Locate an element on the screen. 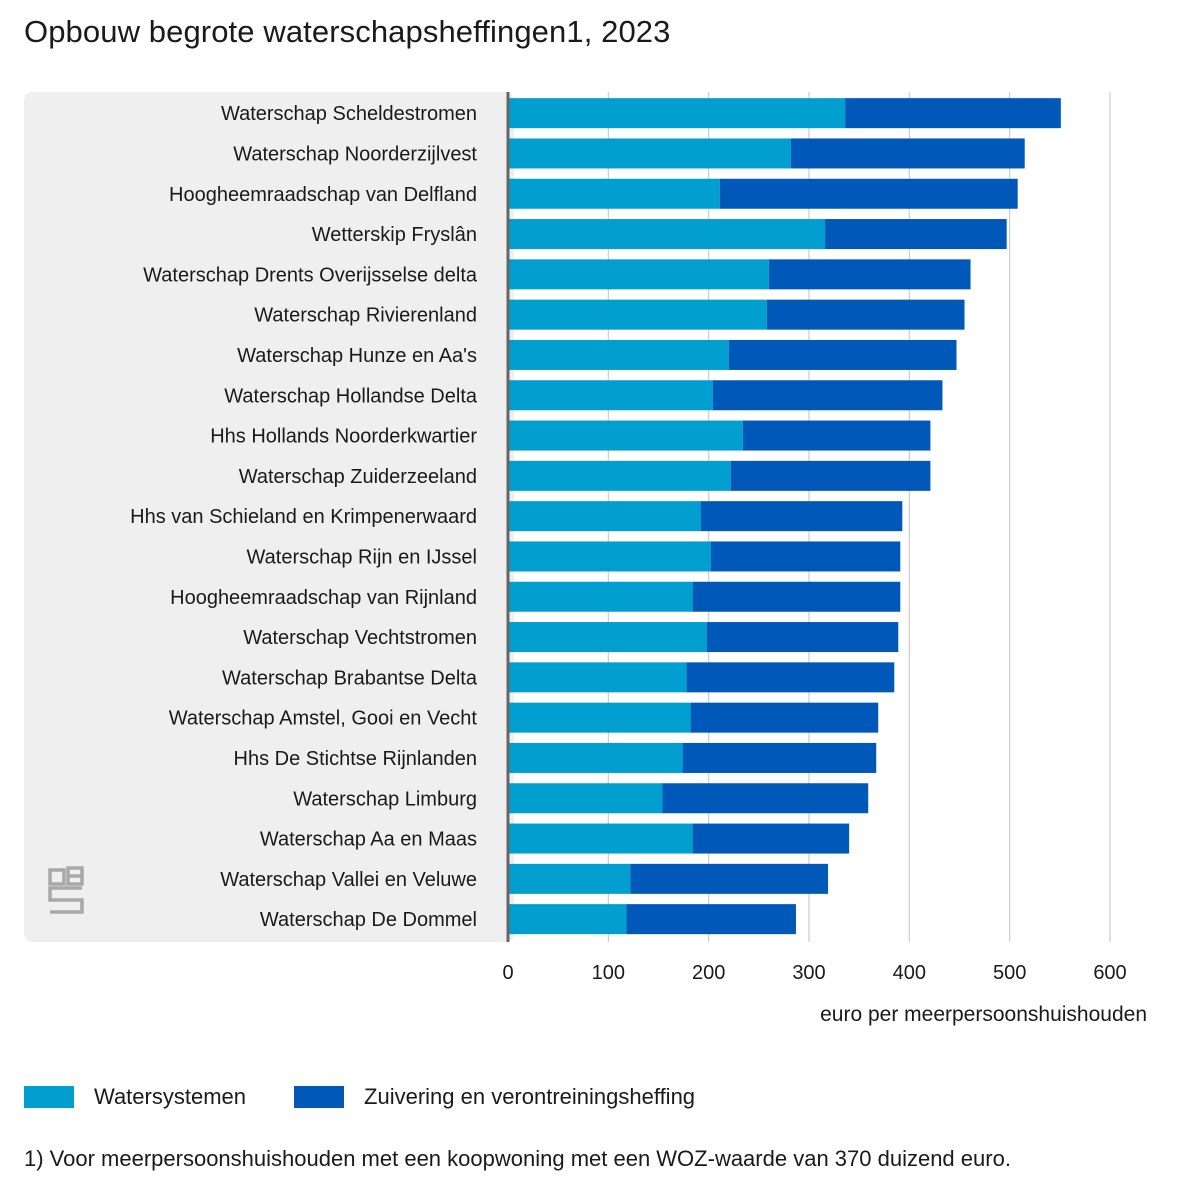  category-label: Waterschap Vechtstromen is located at coordinates (360, 638).